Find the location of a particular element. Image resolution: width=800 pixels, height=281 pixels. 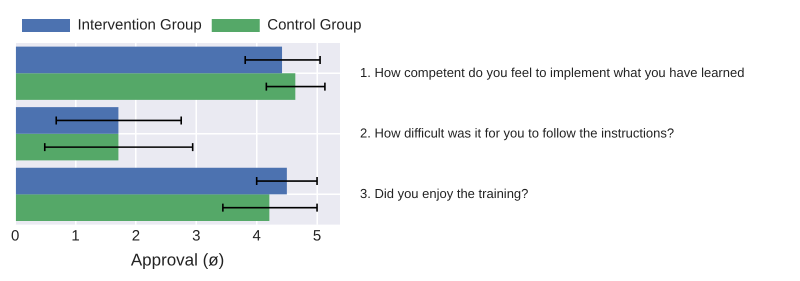

x-tick-label: 2 is located at coordinates (136, 236).